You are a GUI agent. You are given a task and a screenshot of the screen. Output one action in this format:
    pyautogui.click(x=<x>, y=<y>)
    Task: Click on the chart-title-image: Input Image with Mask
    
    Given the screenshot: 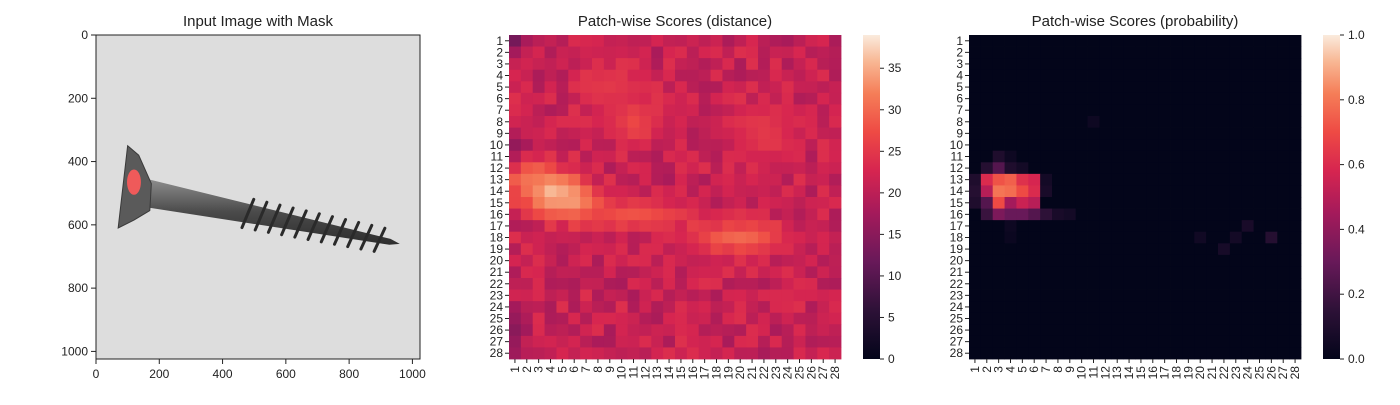 What is the action you would take?
    pyautogui.click(x=258, y=21)
    